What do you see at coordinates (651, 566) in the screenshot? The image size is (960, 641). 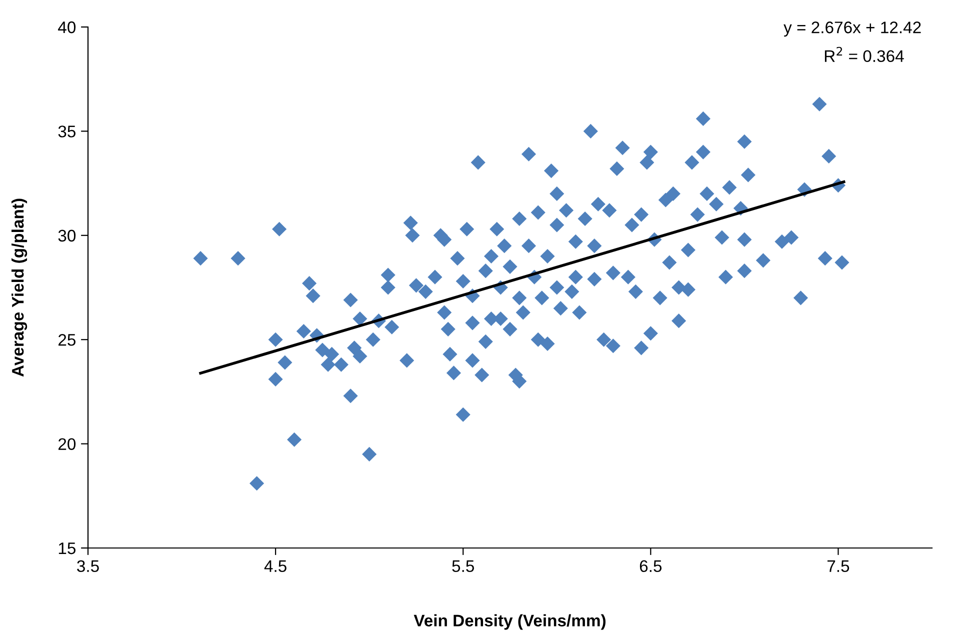 I see `x-tick-label: 6.5` at bounding box center [651, 566].